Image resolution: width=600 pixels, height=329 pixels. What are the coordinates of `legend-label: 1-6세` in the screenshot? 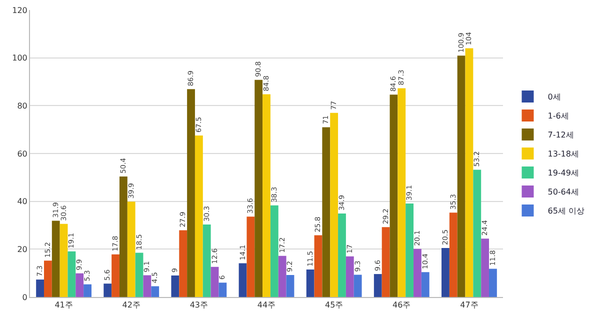 It's located at (558, 116).